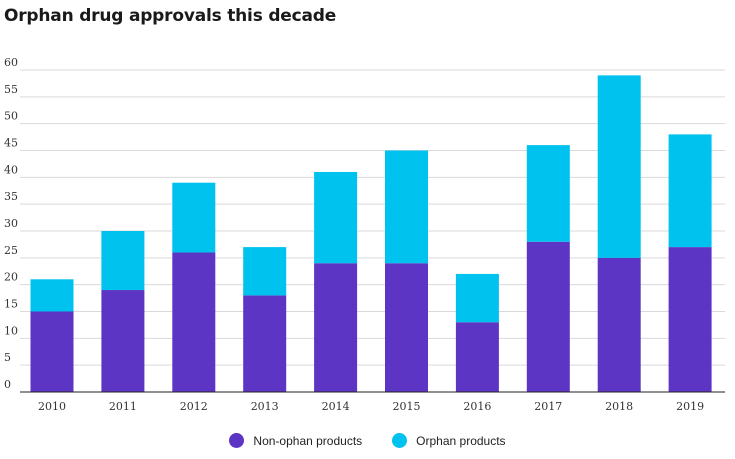 The width and height of the screenshot is (735, 459). Describe the element at coordinates (11, 116) in the screenshot. I see `y-tick-label: 50` at that location.